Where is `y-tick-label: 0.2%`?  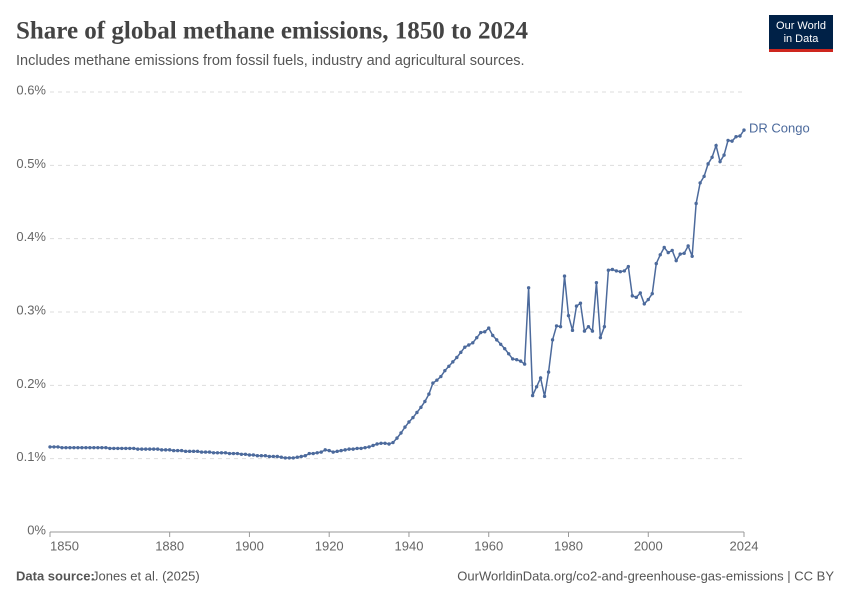 y-tick-label: 0.2% is located at coordinates (31, 383).